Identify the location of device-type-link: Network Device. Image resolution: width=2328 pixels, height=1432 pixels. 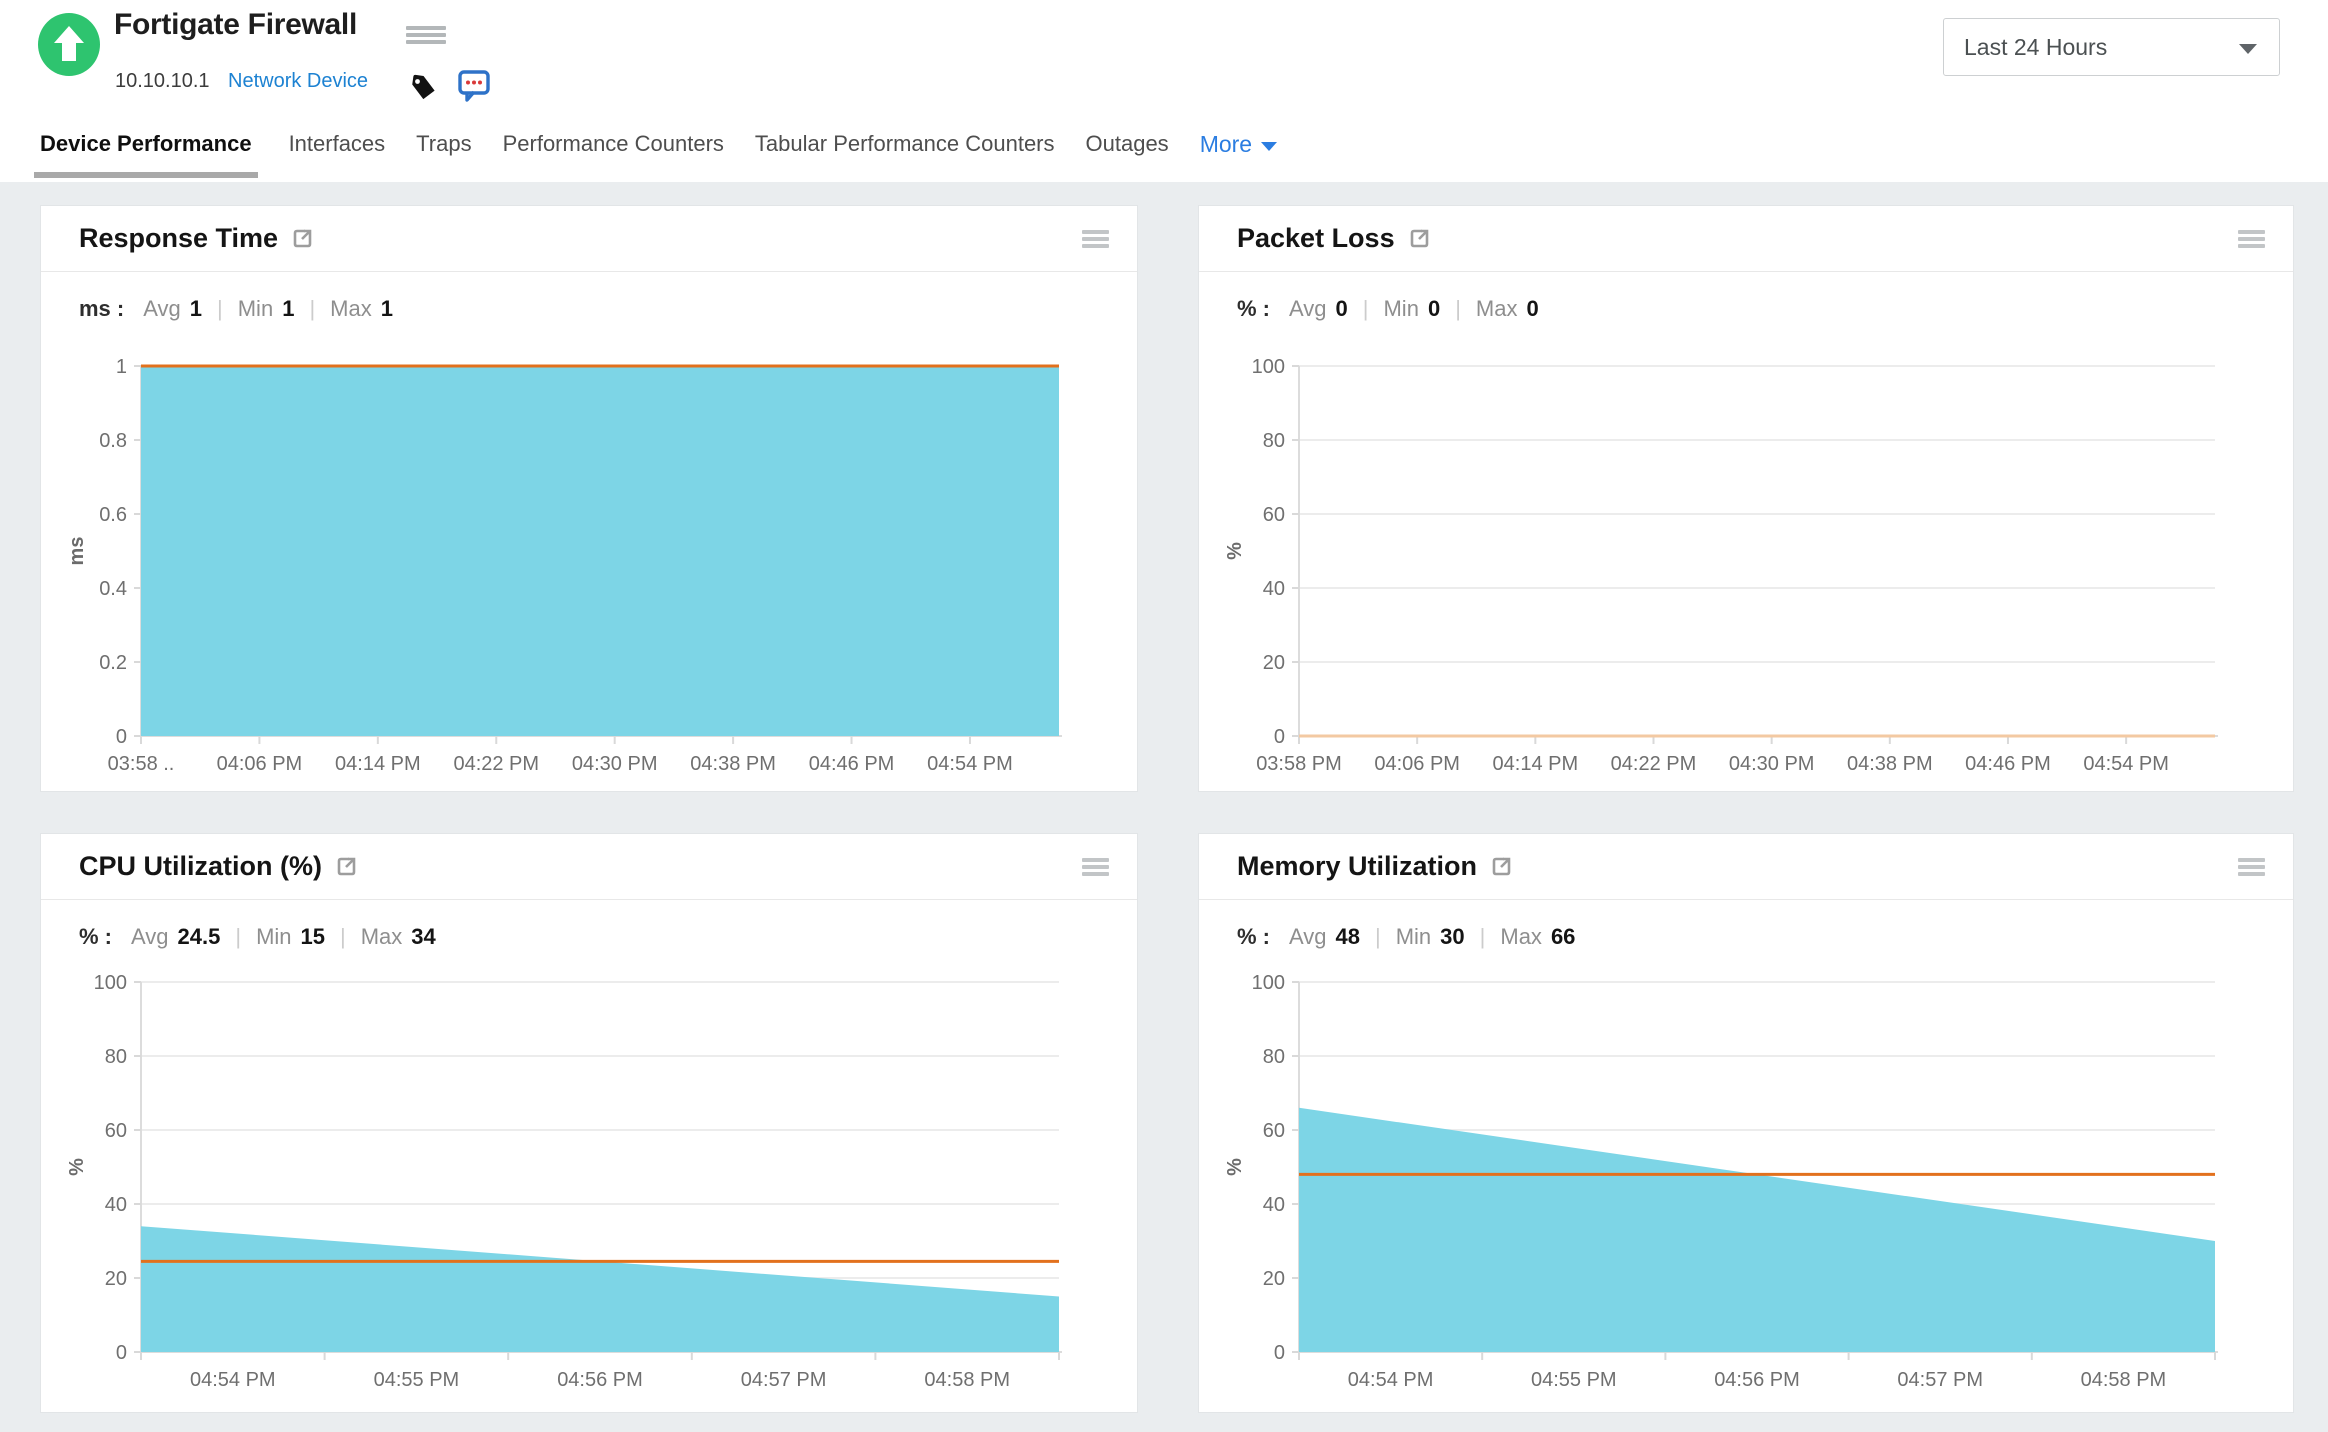
(298, 81).